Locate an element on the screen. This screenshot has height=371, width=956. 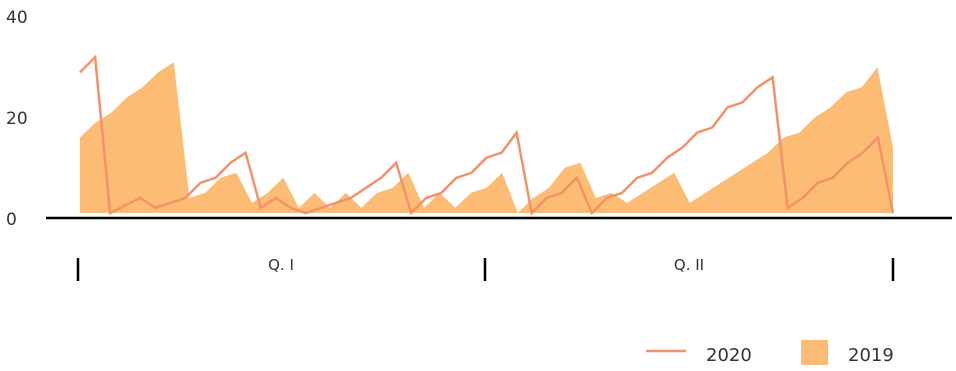
legend-label-2019: 2019 is located at coordinates (871, 355).